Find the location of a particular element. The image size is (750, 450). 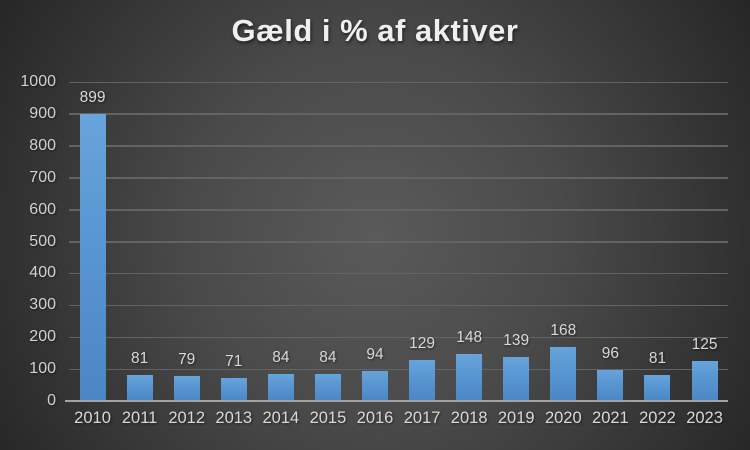

bar-value-label: 139 is located at coordinates (516, 340).